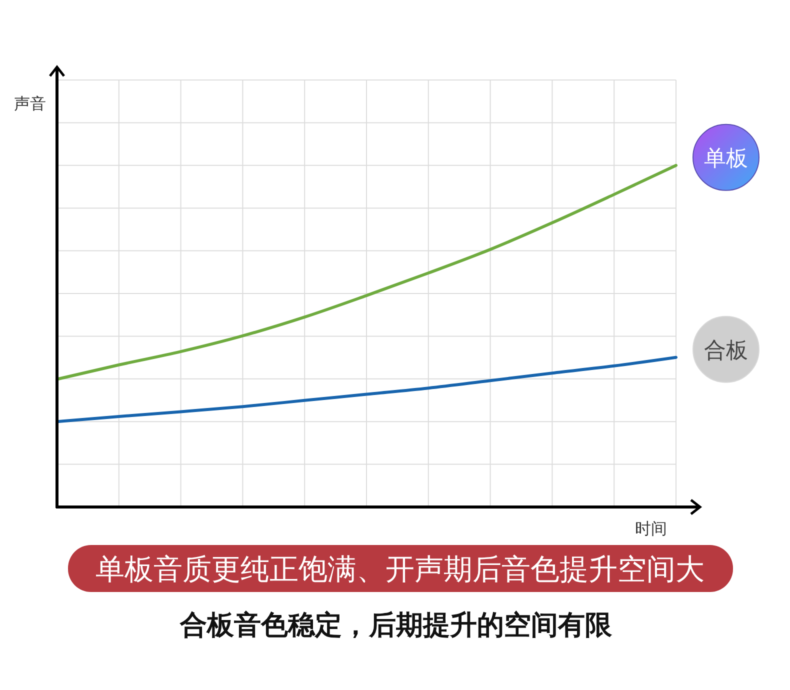 This screenshot has width=790, height=690. What do you see at coordinates (400, 569) in the screenshot?
I see `text: 单板音质更纯正饱满、开声期后音色提升空间大` at bounding box center [400, 569].